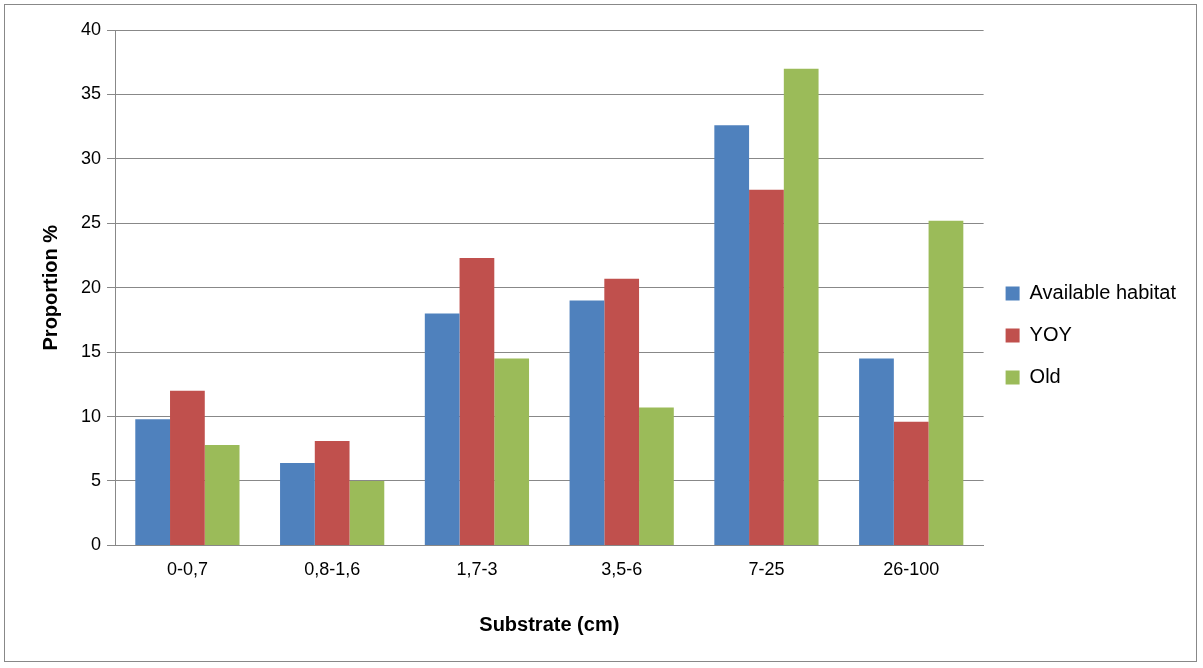 The image size is (1203, 668). What do you see at coordinates (332, 569) in the screenshot?
I see `x-tick-label: 0,8-1,6` at bounding box center [332, 569].